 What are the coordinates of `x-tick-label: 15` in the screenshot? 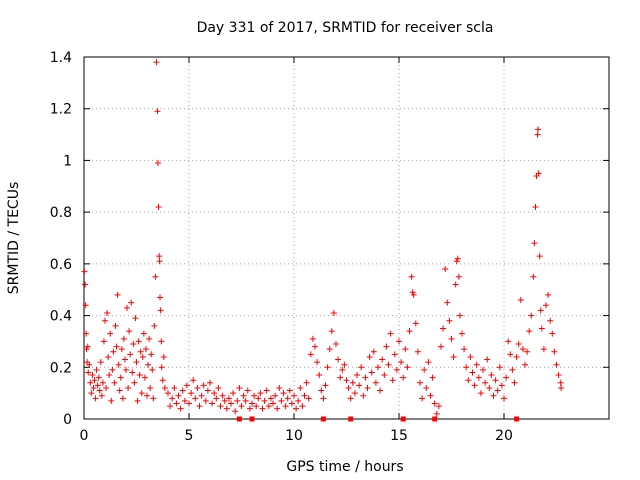 It's located at (399, 436).